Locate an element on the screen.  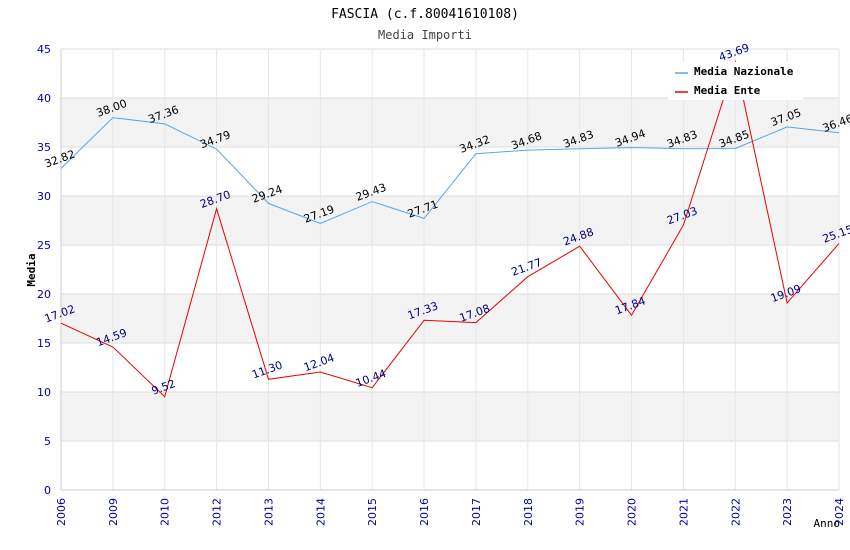
x-tick-label: 2012 is located at coordinates (217, 512).